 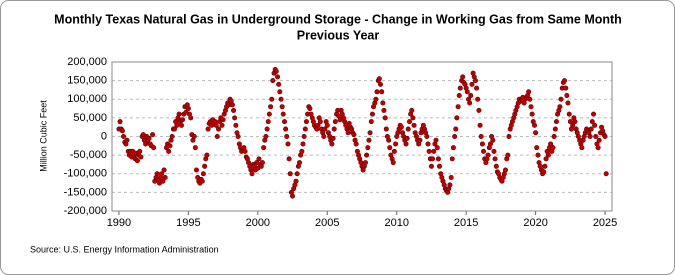 I want to click on y-tick-label: 0, so click(x=104, y=136).